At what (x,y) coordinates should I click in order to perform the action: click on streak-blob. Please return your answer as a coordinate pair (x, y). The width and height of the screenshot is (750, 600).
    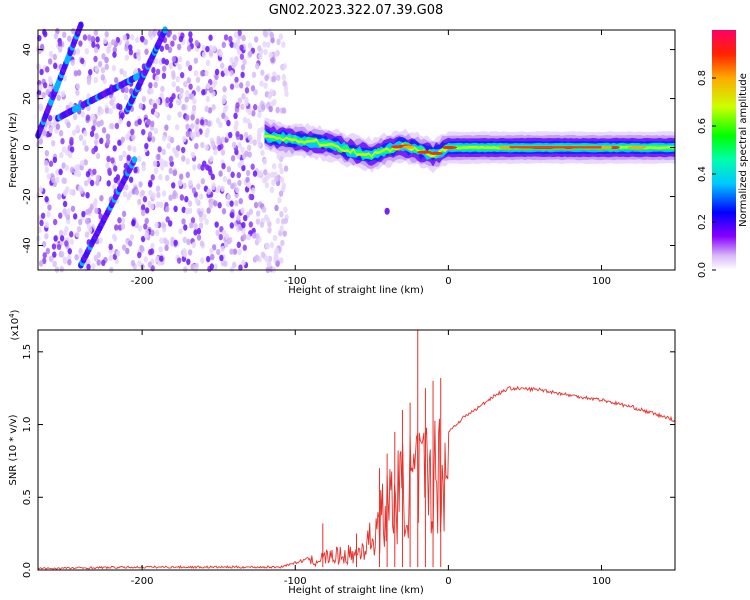
    Looking at the image, I should click on (81, 25).